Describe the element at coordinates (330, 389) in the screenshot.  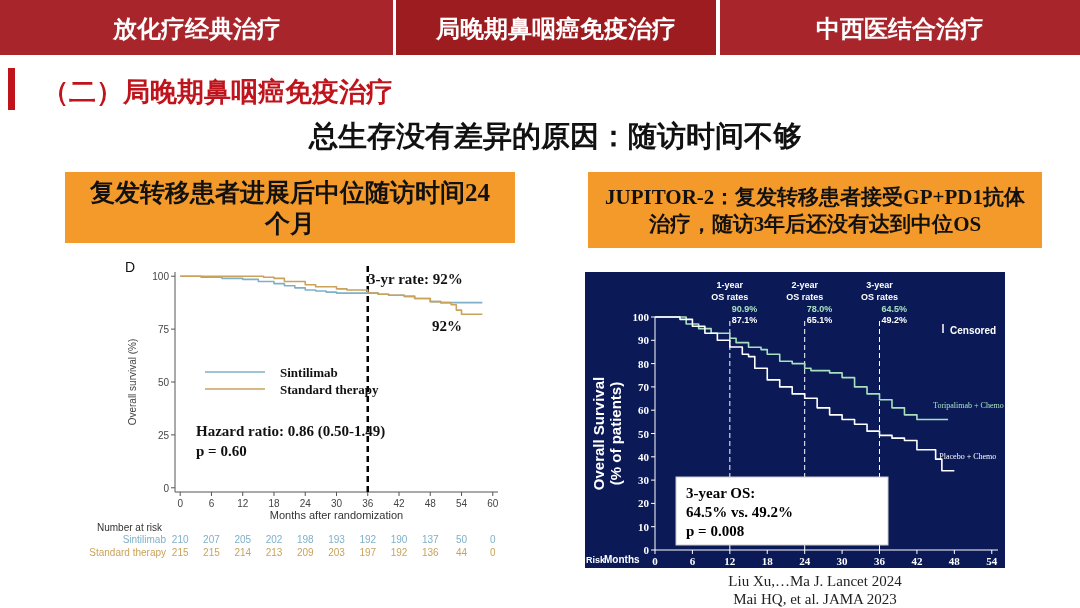
I see `legend-label: Standard therapy` at that location.